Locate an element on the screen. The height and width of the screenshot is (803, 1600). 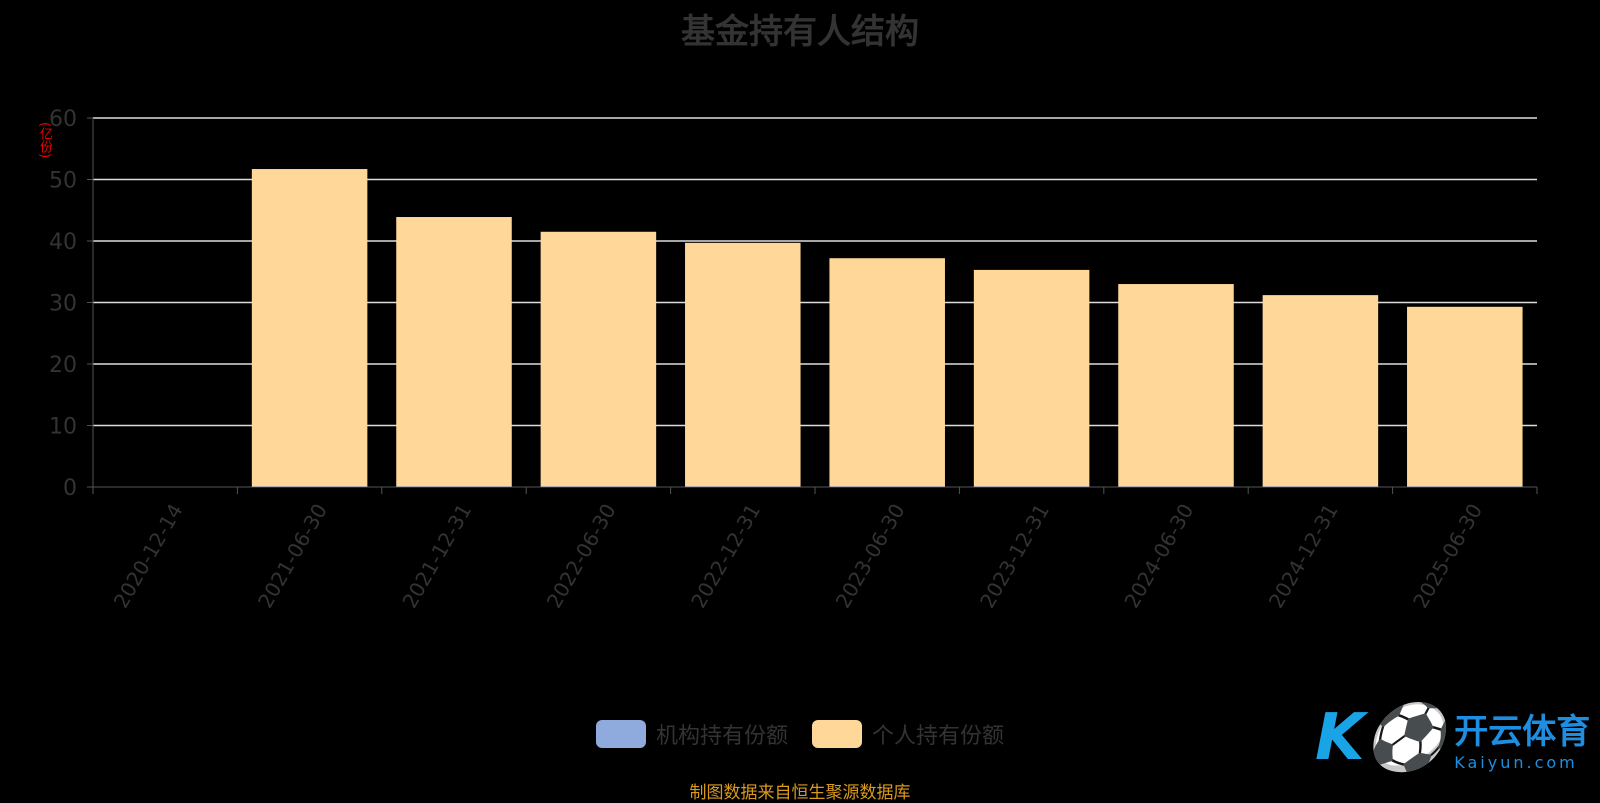
y-tick-label: 0 is located at coordinates (70, 488).